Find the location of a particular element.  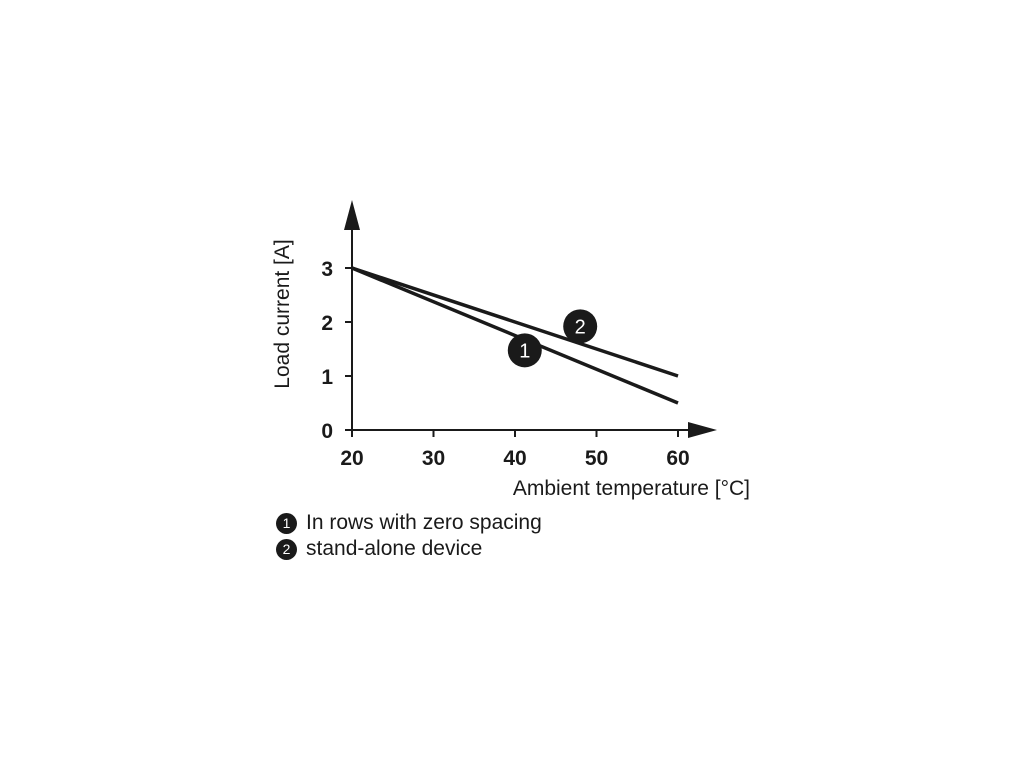

y-tick-label: 3 is located at coordinates (327, 269).